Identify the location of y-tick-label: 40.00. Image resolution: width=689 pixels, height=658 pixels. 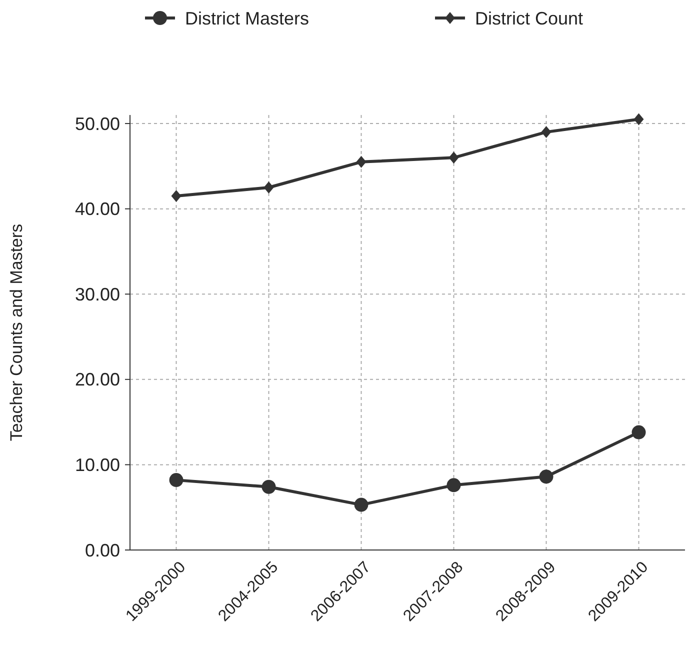
(97, 209).